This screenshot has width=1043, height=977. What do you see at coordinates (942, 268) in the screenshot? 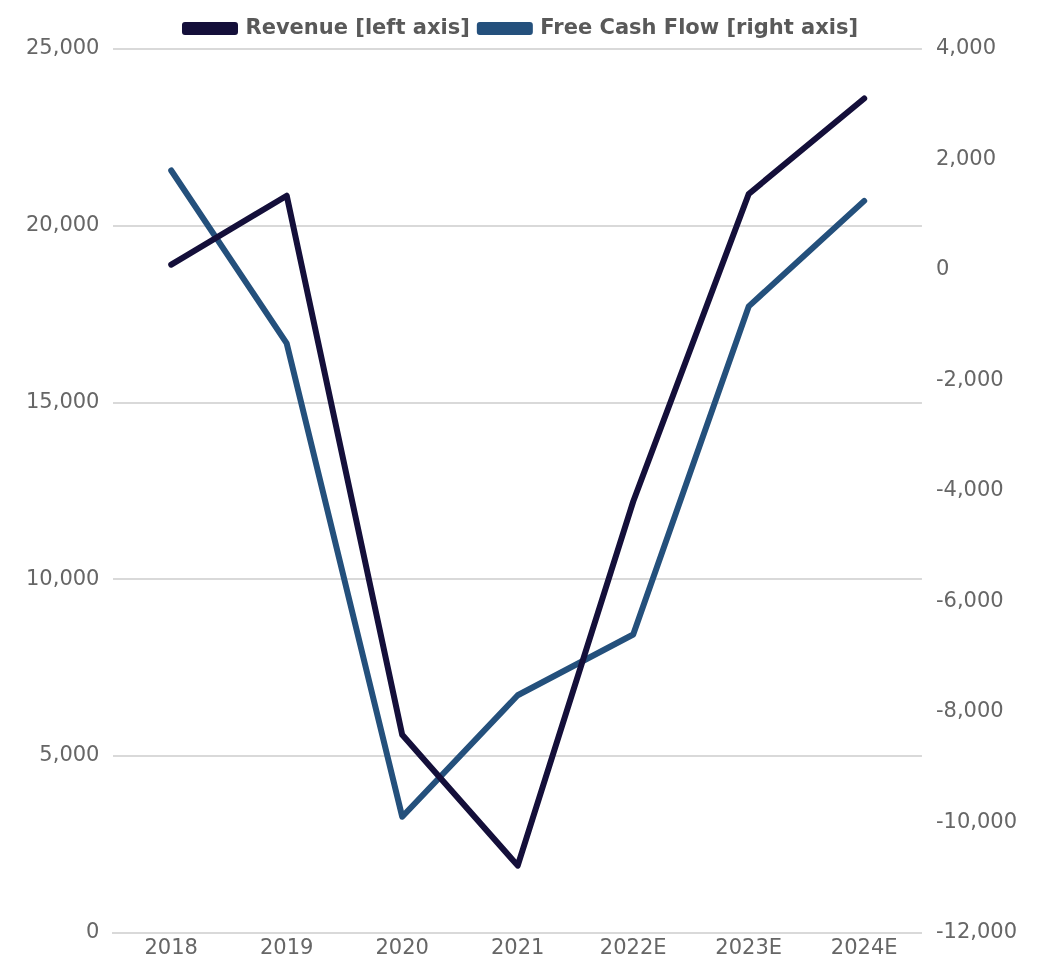
I see `y2-tick-label: 0` at bounding box center [942, 268].